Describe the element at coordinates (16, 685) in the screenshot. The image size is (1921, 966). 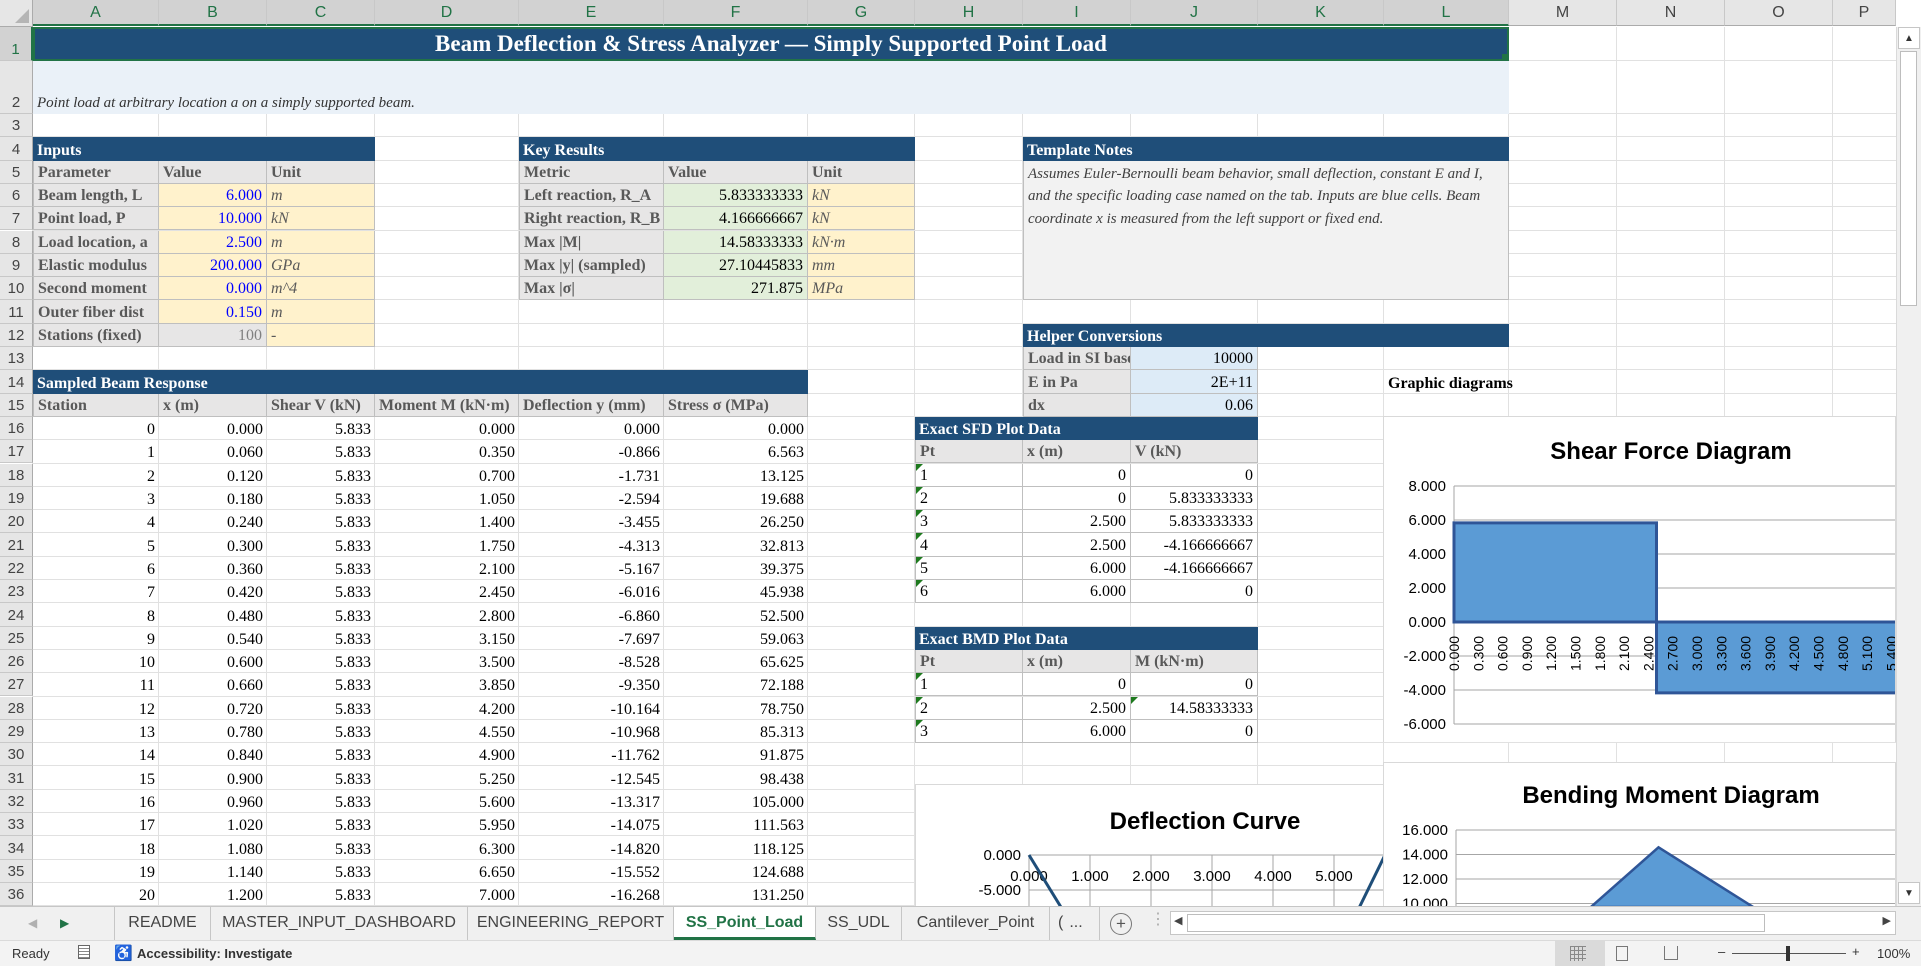
I see `row-header-27: 27` at that location.